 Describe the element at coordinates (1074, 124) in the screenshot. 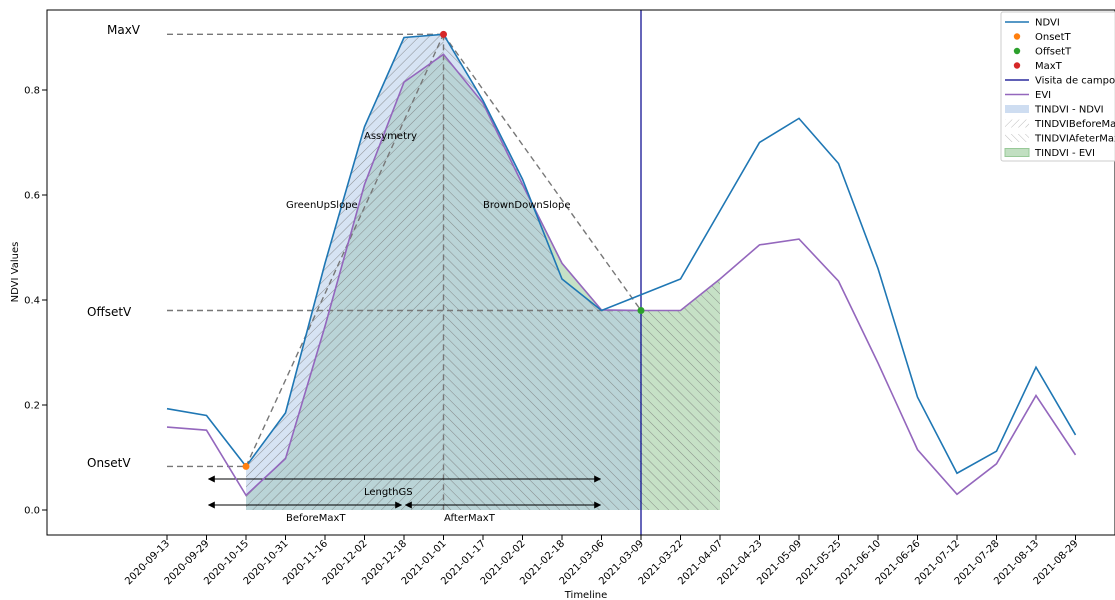

I see `legend-label: TINDVIBeforeMax` at that location.